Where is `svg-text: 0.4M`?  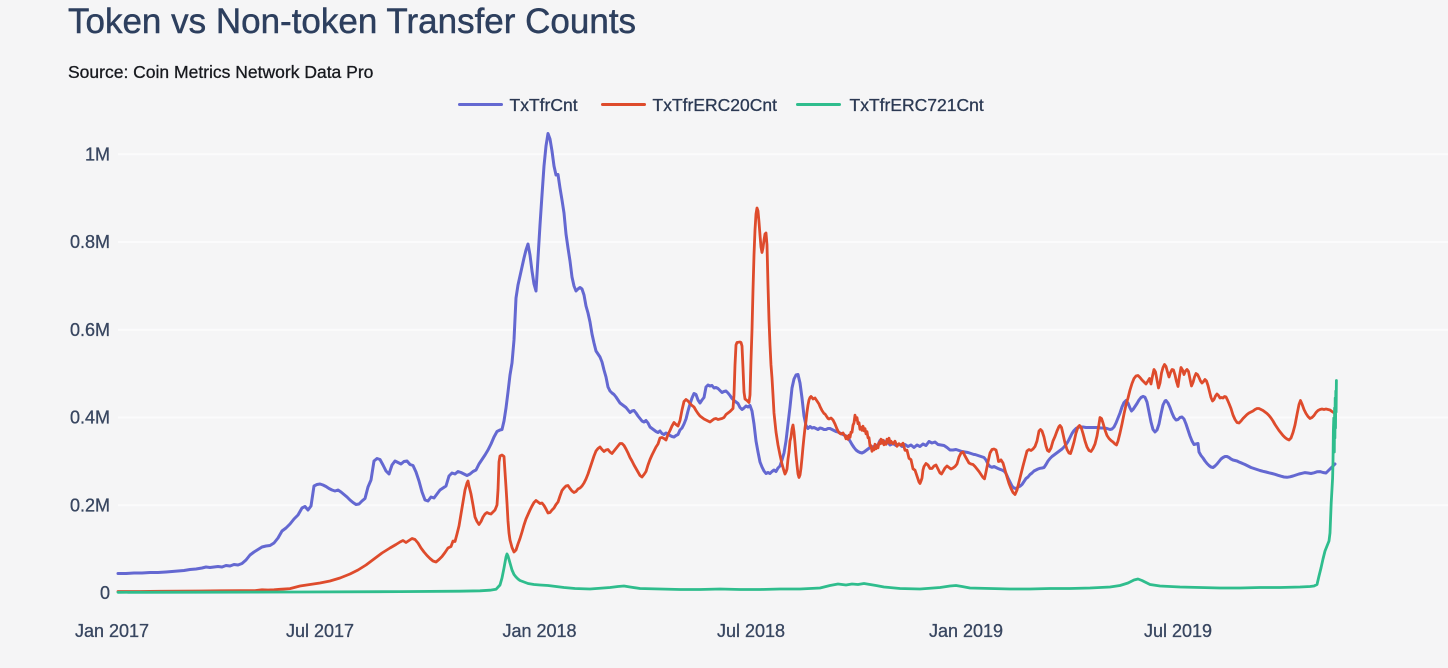 svg-text: 0.4M is located at coordinates (90, 418).